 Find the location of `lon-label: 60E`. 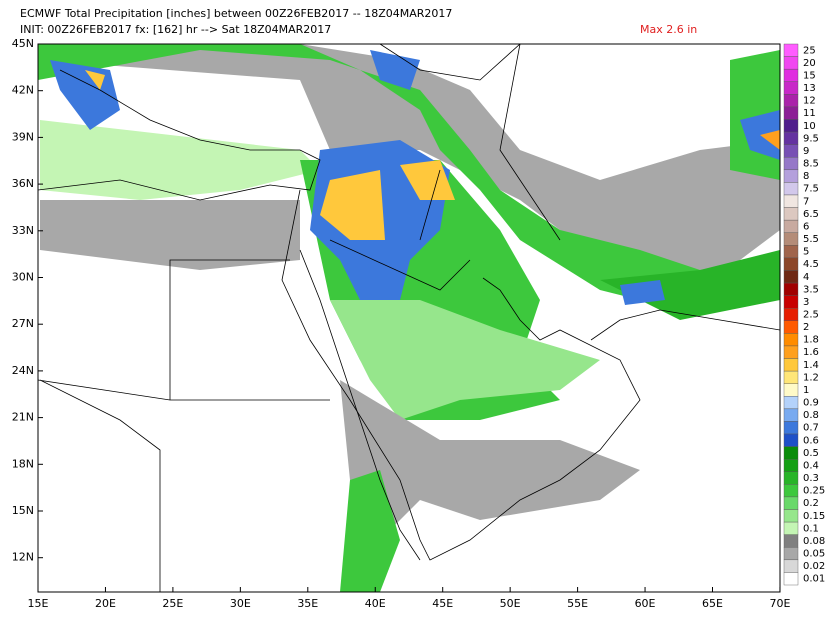

lon-label: 60E is located at coordinates (645, 603).